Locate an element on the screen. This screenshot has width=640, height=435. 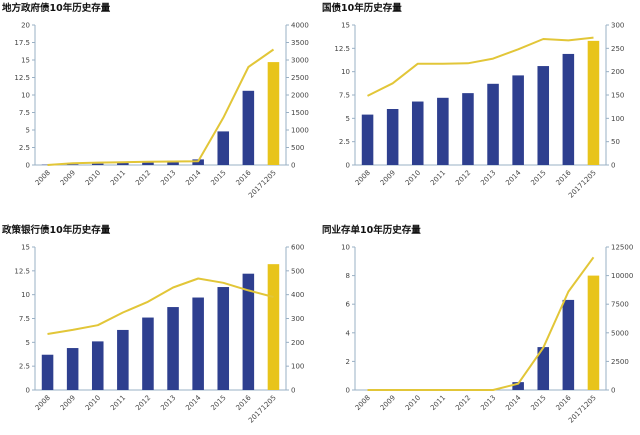
y2-tick-label: 300 is located at coordinates (617, 26).